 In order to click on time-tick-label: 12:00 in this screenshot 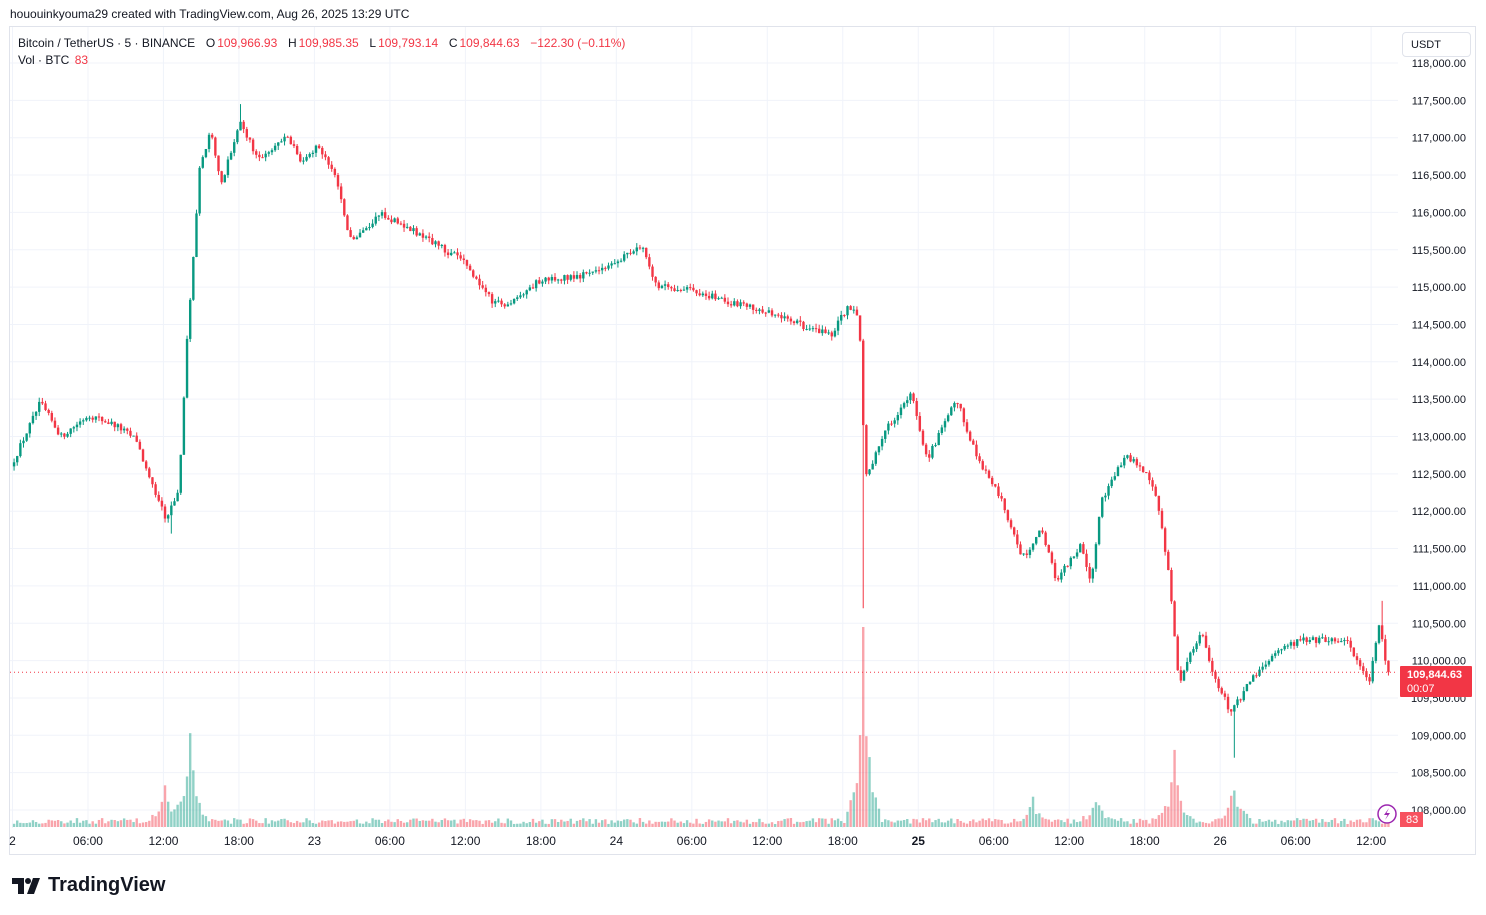, I will do `click(767, 841)`.